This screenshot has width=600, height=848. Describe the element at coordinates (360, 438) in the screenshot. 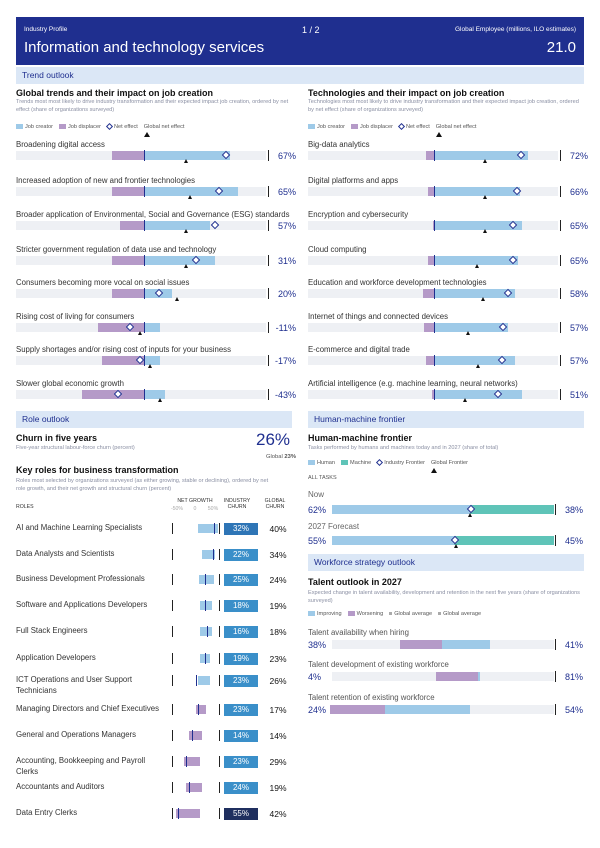

I see `hmf-title: Human-machine frontier` at that location.